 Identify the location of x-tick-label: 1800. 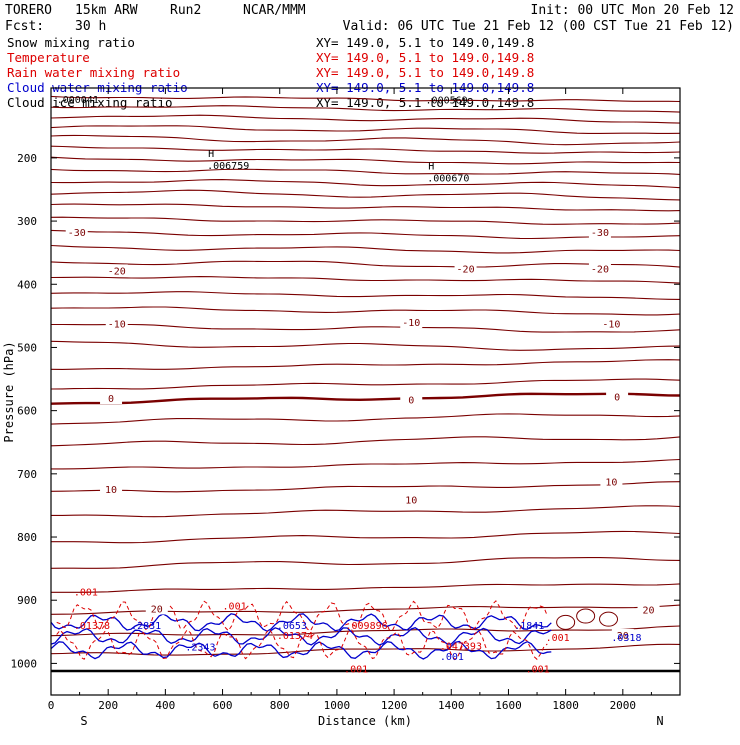
(565, 705).